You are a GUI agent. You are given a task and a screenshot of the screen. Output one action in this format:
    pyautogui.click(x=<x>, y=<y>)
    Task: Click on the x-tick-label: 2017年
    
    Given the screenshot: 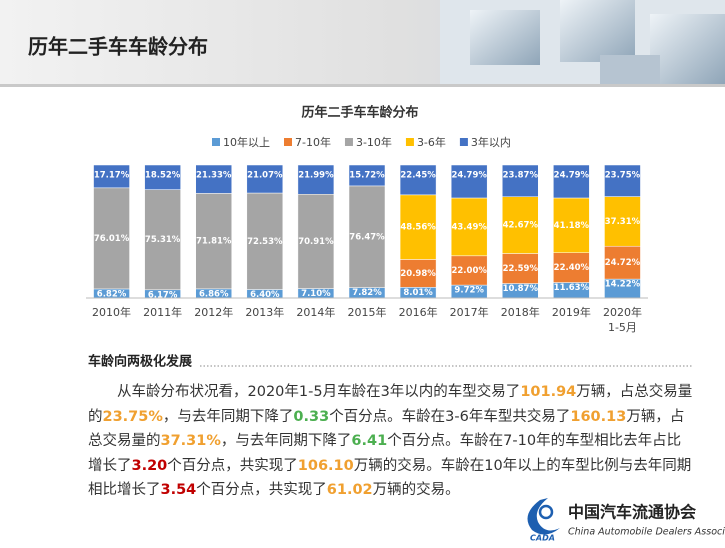 What is the action you would take?
    pyautogui.click(x=469, y=312)
    